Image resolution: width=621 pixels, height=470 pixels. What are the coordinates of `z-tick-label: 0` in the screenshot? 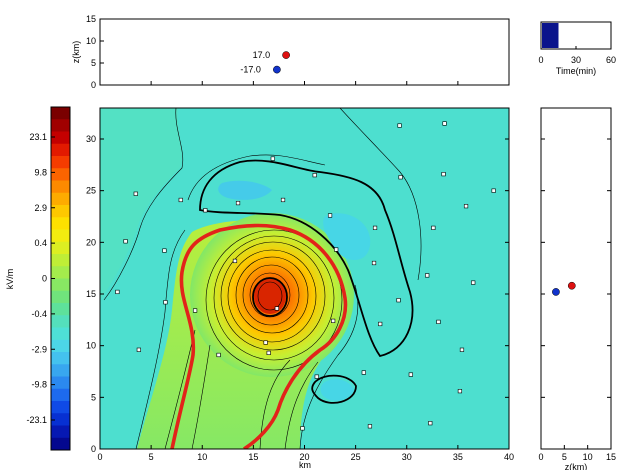 It's located at (93, 85).